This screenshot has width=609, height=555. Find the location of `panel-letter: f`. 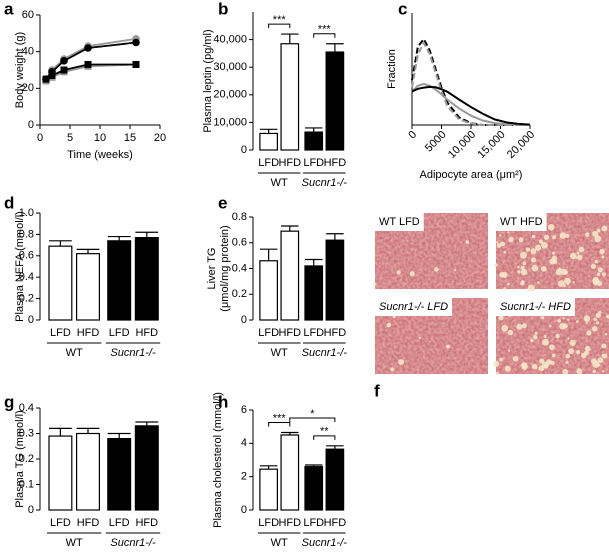

panel-letter: f is located at coordinates (377, 390).